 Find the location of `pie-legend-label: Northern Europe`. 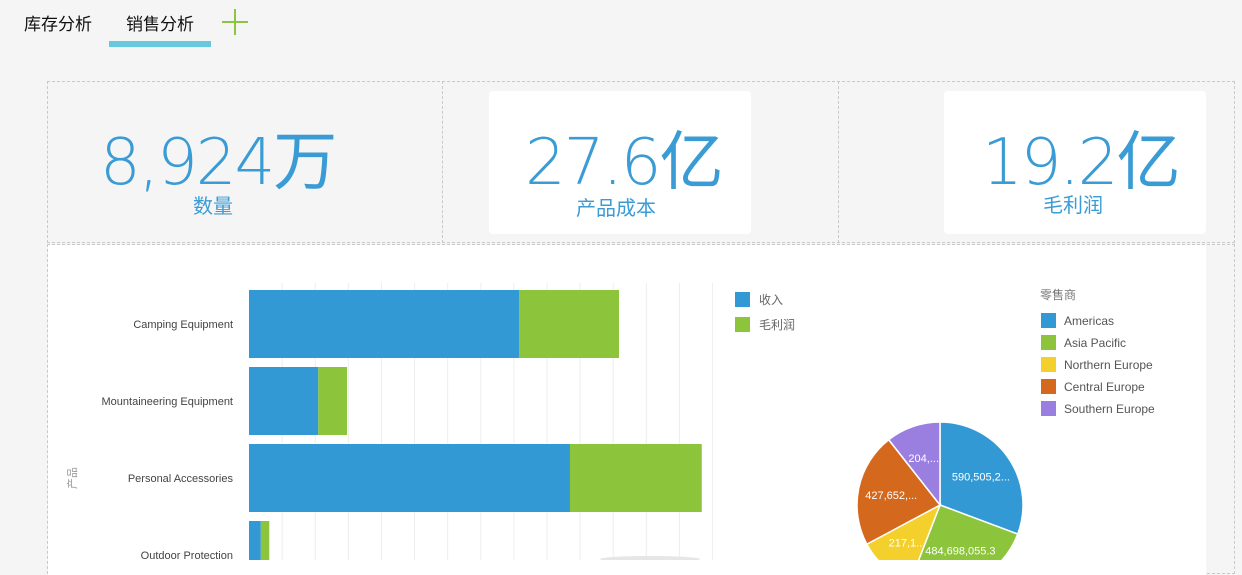

pie-legend-label: Northern Europe is located at coordinates (1108, 365).